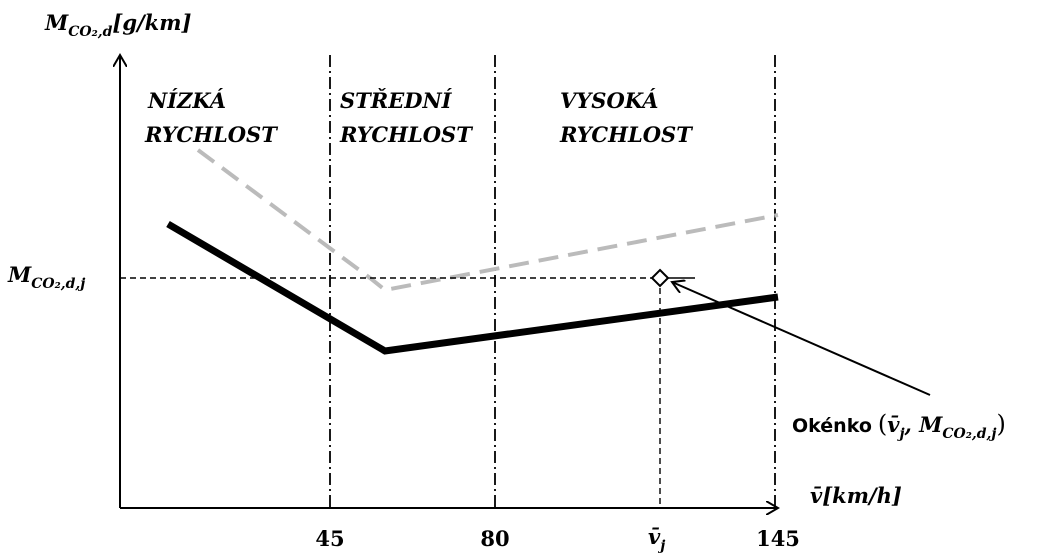 This screenshot has width=1052, height=556. I want to click on x-tick-label: 45, so click(329, 538).